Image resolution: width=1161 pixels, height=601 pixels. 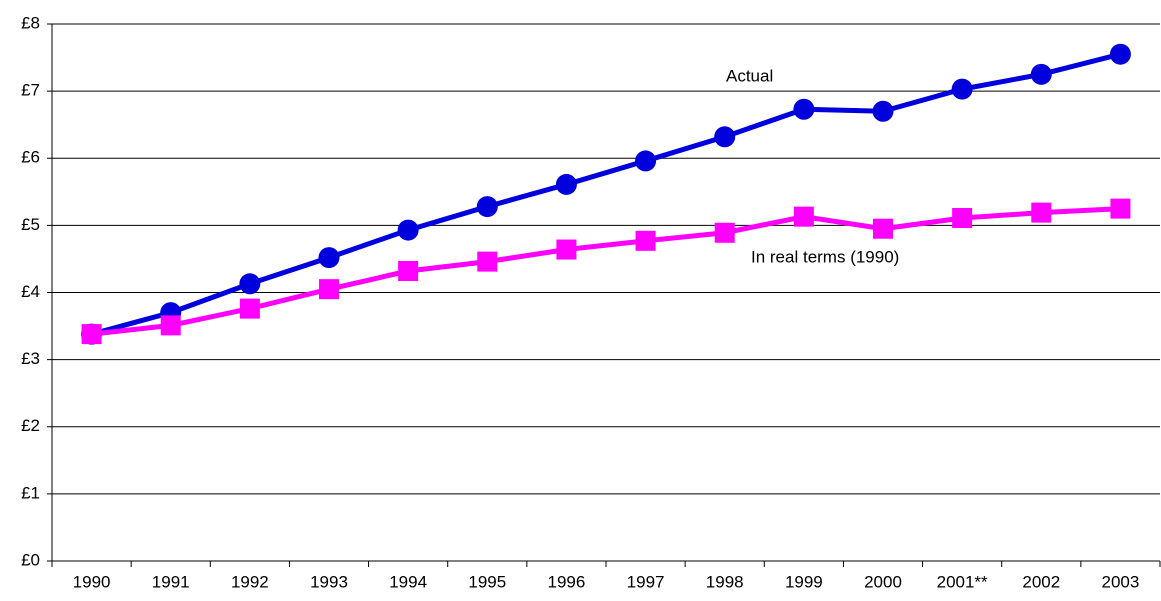 What do you see at coordinates (408, 581) in the screenshot?
I see `x-tick-label: 1994` at bounding box center [408, 581].